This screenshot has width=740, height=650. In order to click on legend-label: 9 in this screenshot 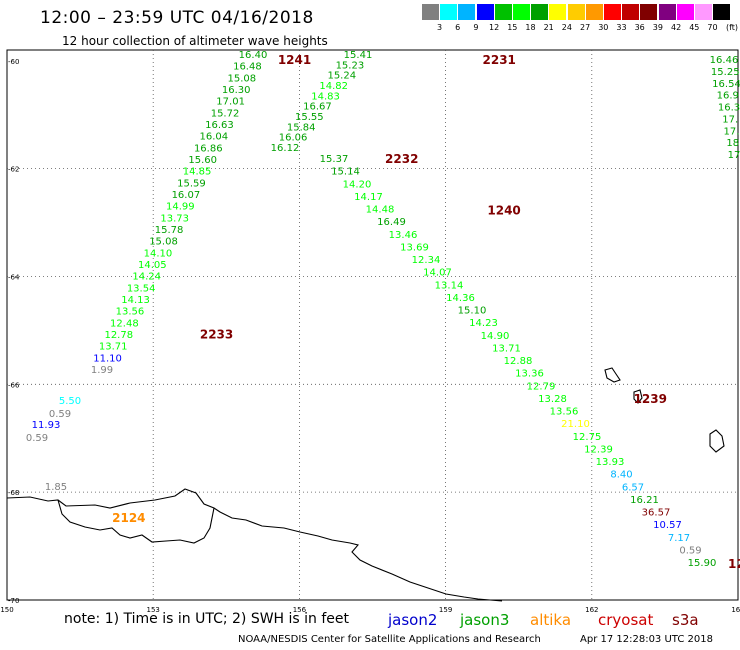, I will do `click(476, 27)`.